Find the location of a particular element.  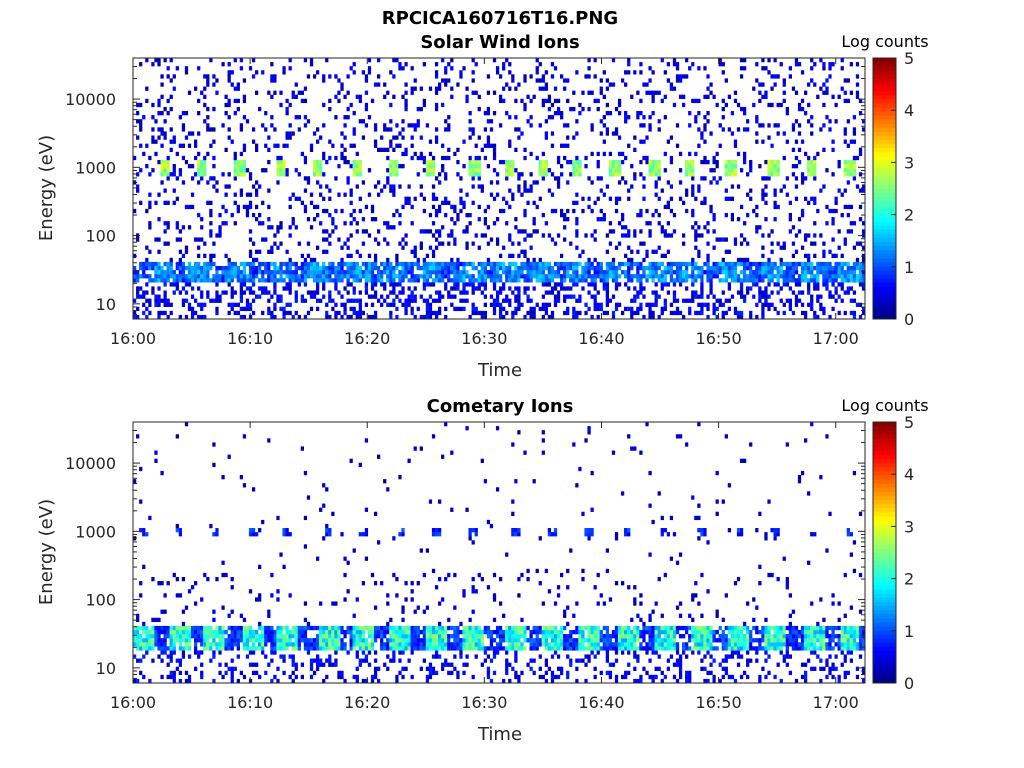

colorbar-tick-label: 3 is located at coordinates (909, 162).